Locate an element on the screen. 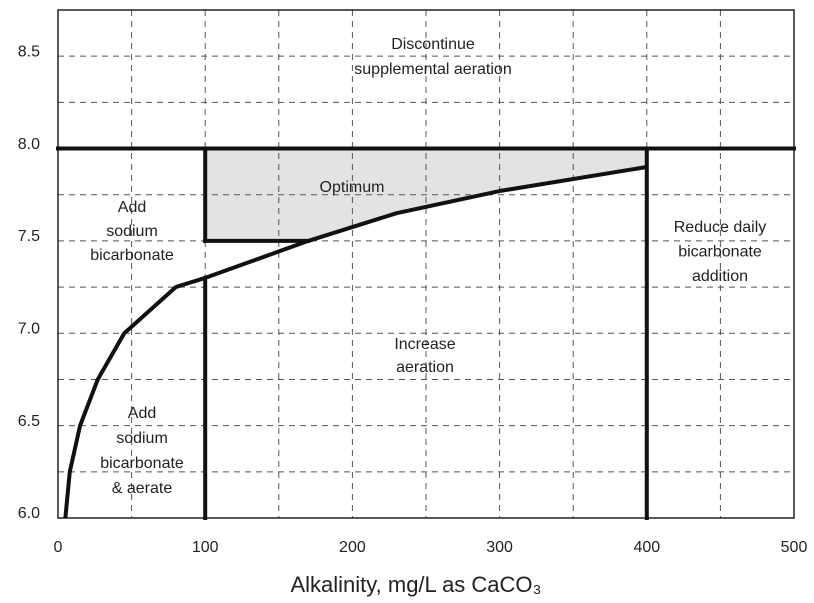 This screenshot has height=603, width=814. region-label: supplemental aeration is located at coordinates (432, 69).